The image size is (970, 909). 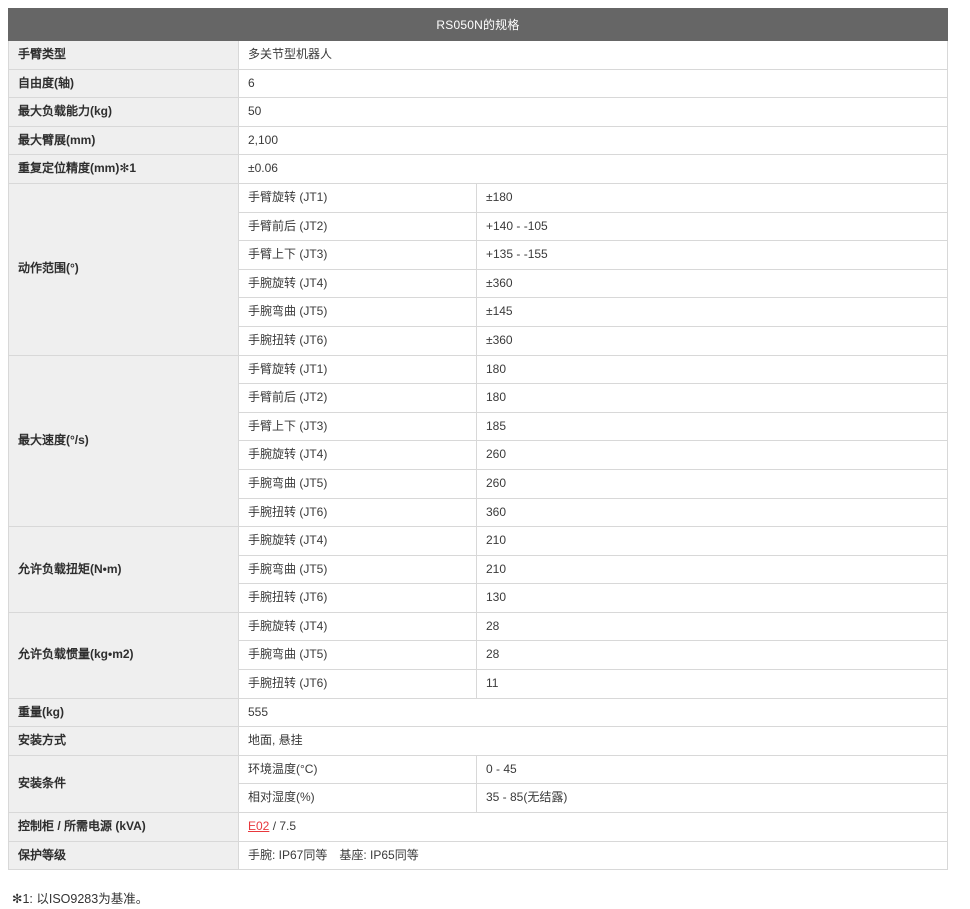 I want to click on row-label: 最大负载能力(kg), so click(x=123, y=112).